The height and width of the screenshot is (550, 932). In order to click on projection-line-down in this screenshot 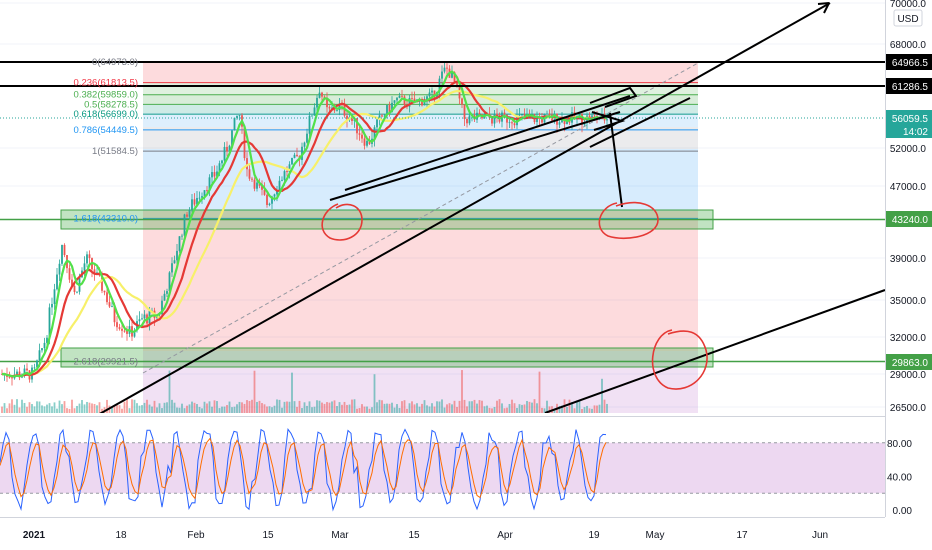, I will do `click(616, 160)`.